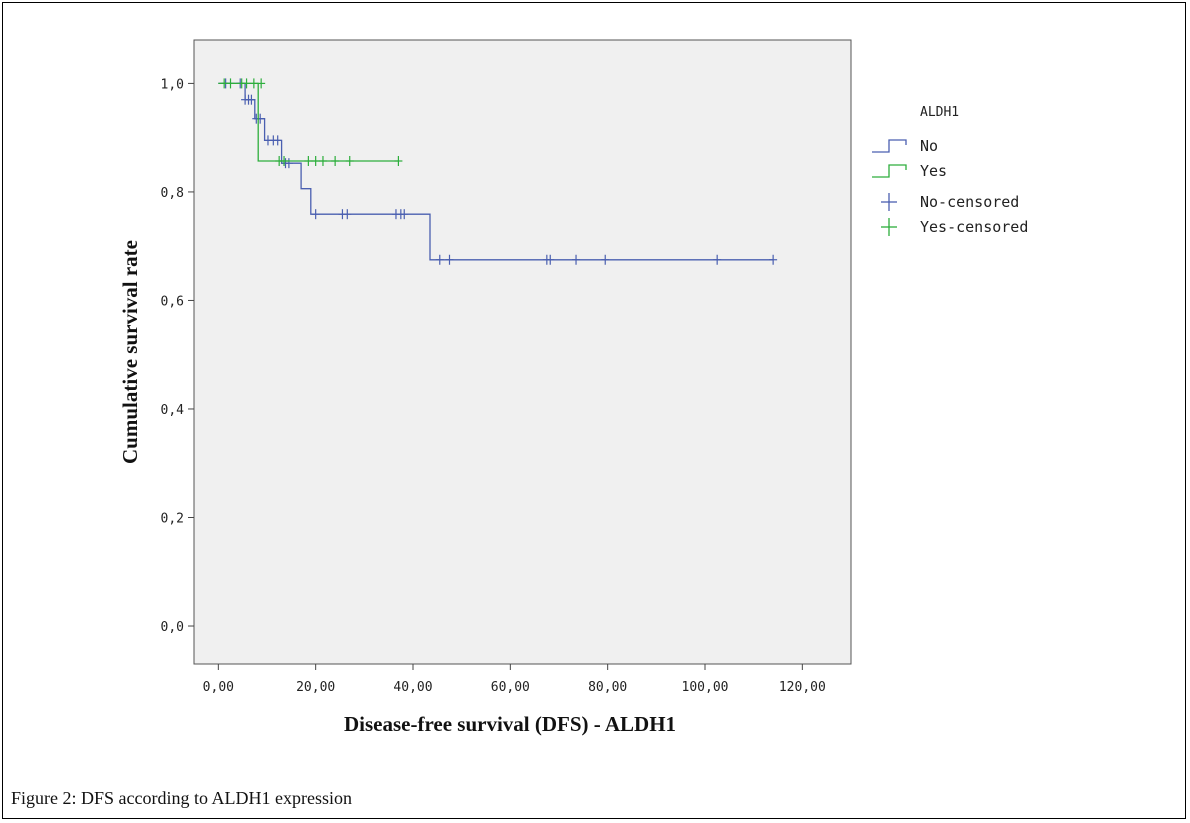 The image size is (1190, 823). I want to click on x-tick-label: 20,00, so click(315, 687).